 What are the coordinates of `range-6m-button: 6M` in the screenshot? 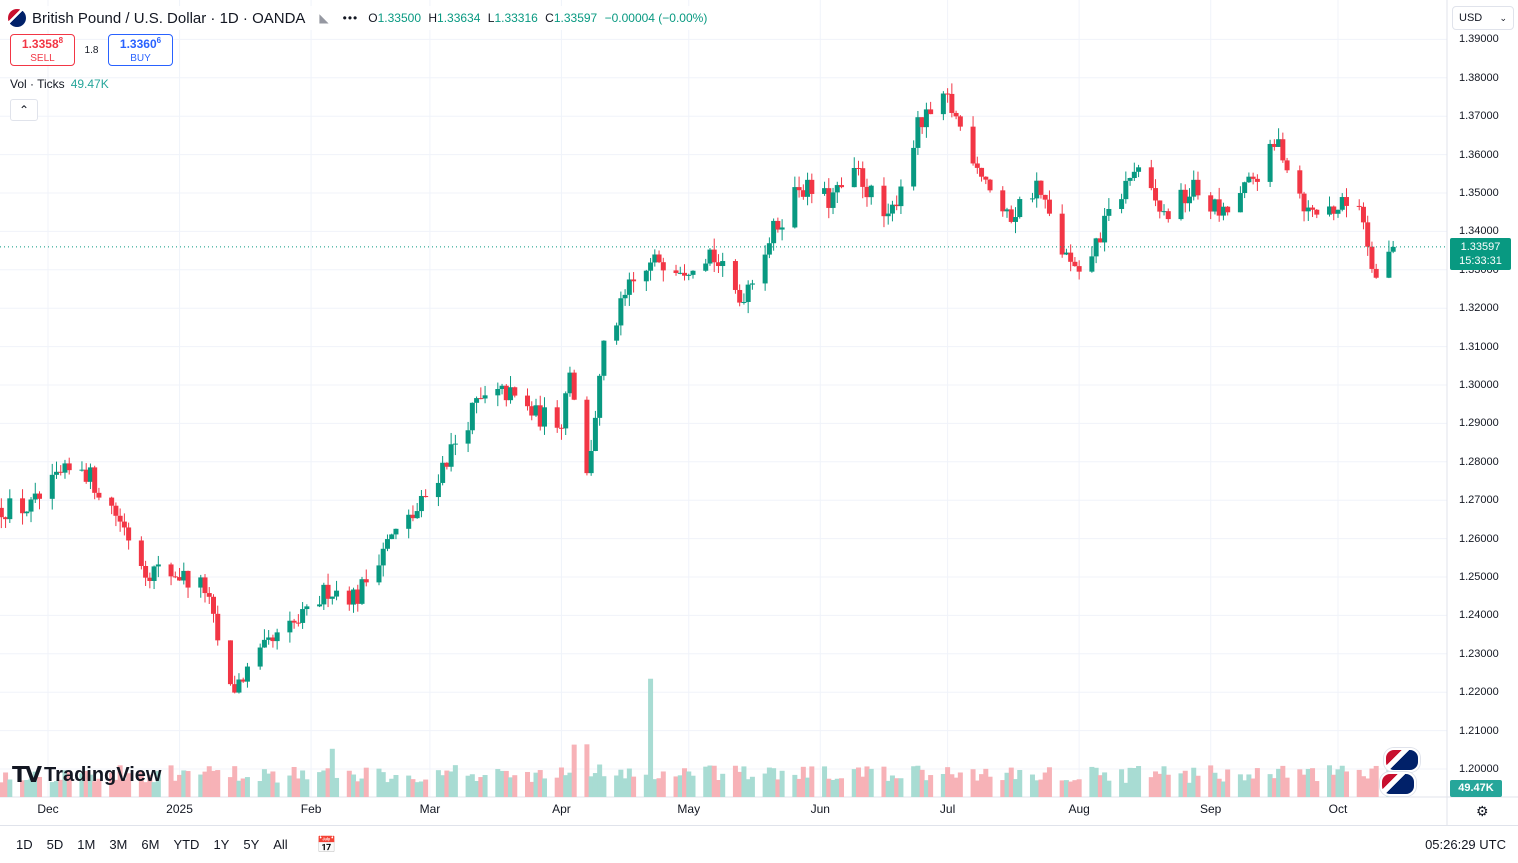 It's located at (150, 844).